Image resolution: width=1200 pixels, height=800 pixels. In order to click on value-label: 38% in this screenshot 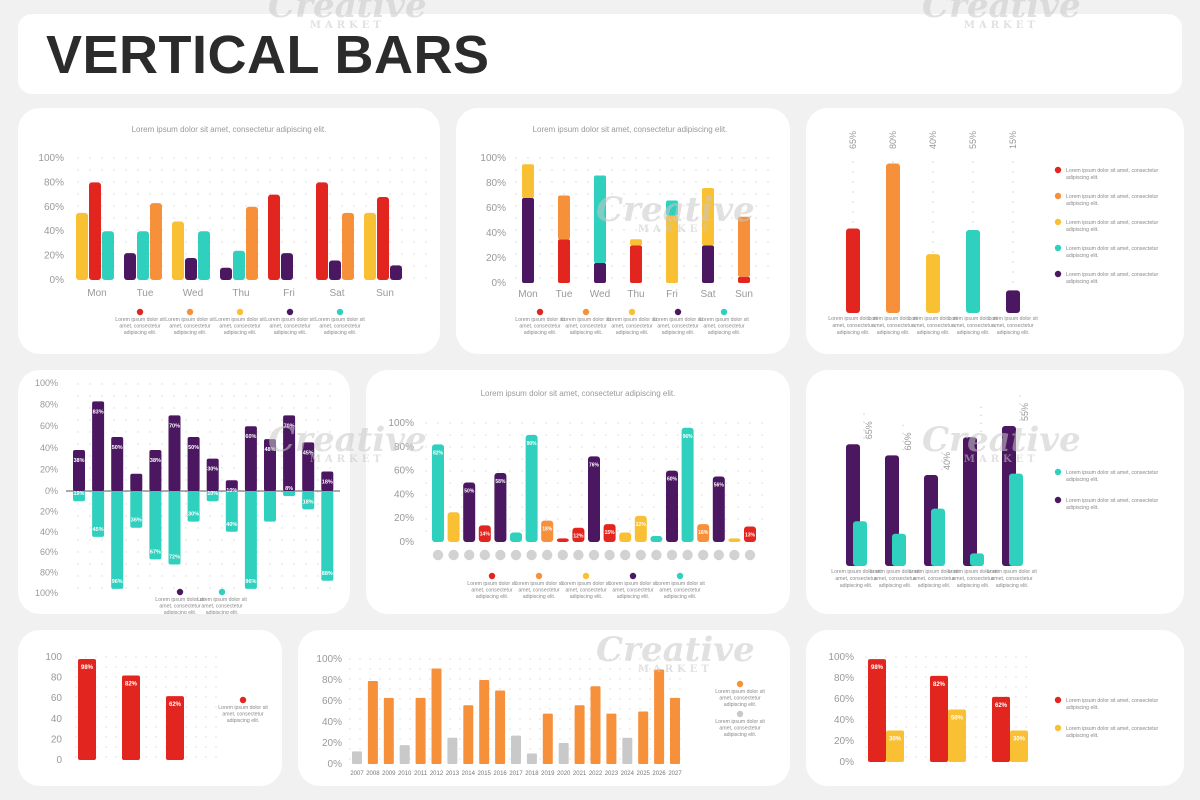, I will do `click(155, 461)`.